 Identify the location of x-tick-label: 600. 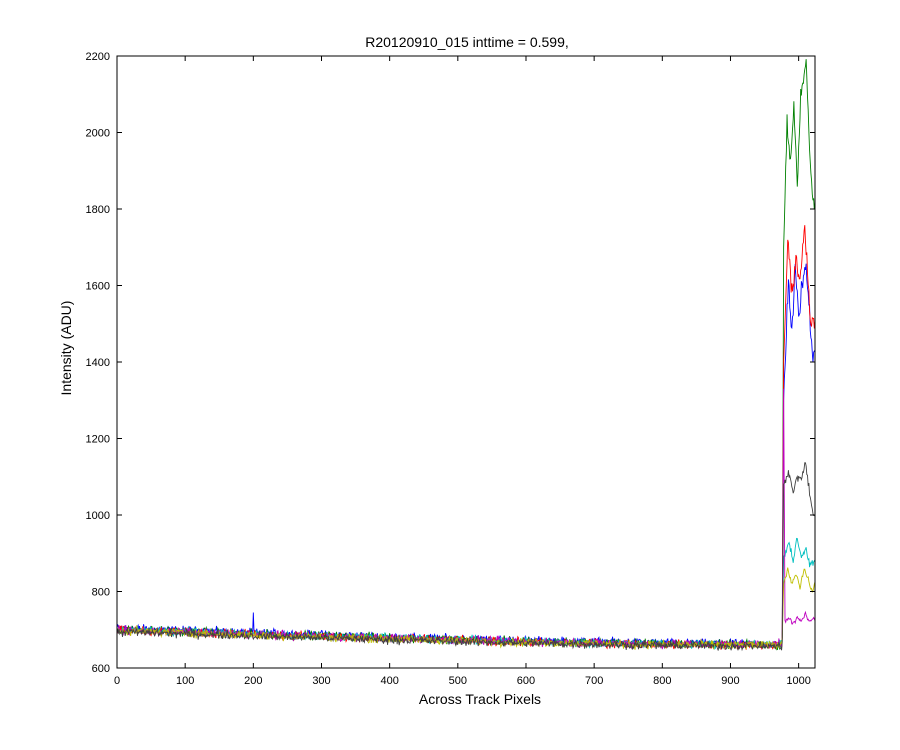
(526, 681).